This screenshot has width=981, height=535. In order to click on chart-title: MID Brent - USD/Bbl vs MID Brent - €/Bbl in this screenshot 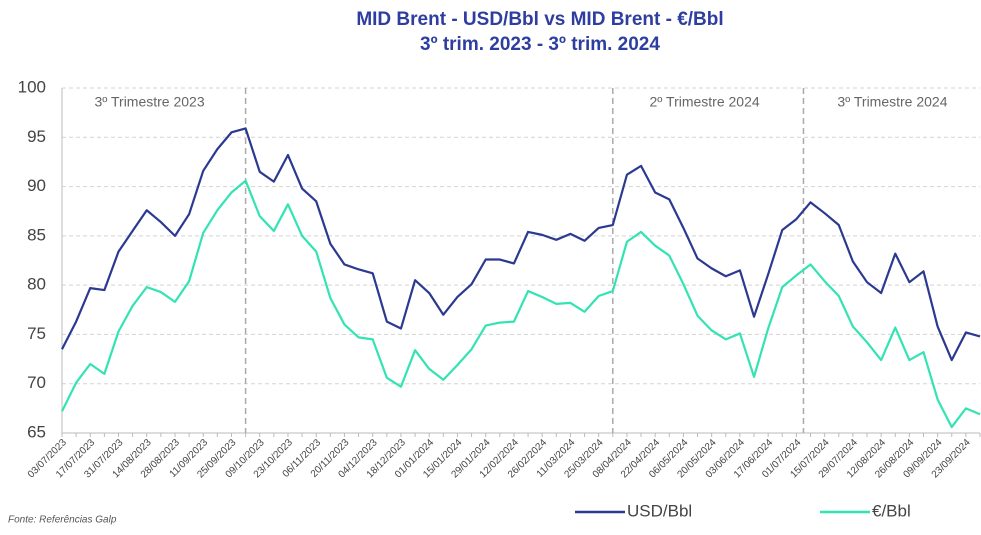, I will do `click(539, 19)`.